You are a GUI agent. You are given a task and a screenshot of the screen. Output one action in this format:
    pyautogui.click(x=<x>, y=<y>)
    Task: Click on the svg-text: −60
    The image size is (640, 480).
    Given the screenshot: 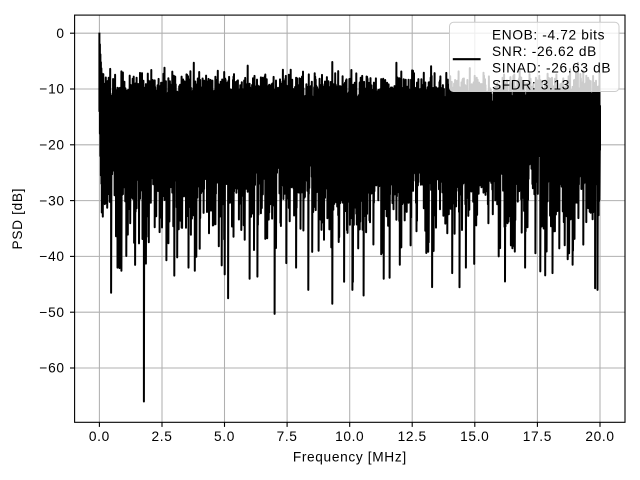 What is the action you would take?
    pyautogui.click(x=51, y=368)
    